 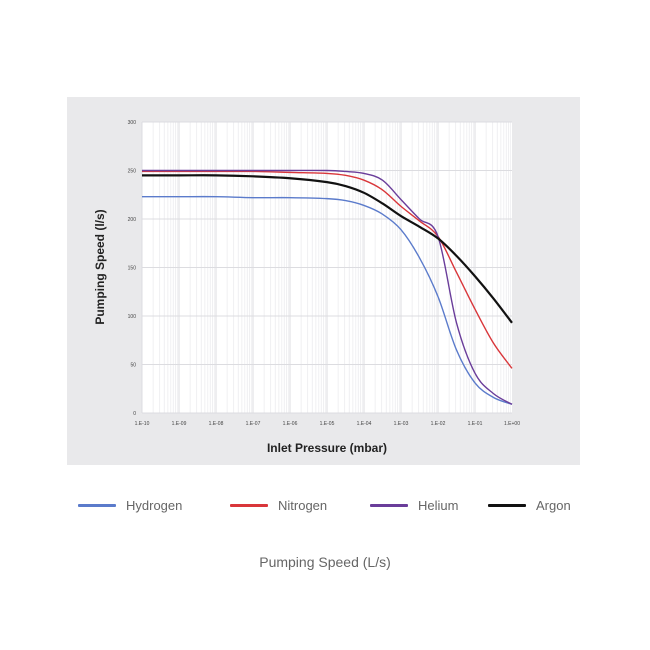 I want to click on legend-label: Nitrogen, so click(x=303, y=505).